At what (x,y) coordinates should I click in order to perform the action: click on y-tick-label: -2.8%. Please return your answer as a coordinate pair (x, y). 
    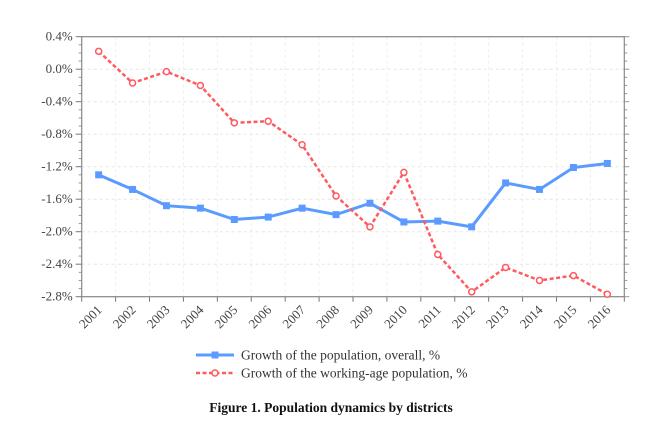
    Looking at the image, I should click on (57, 296).